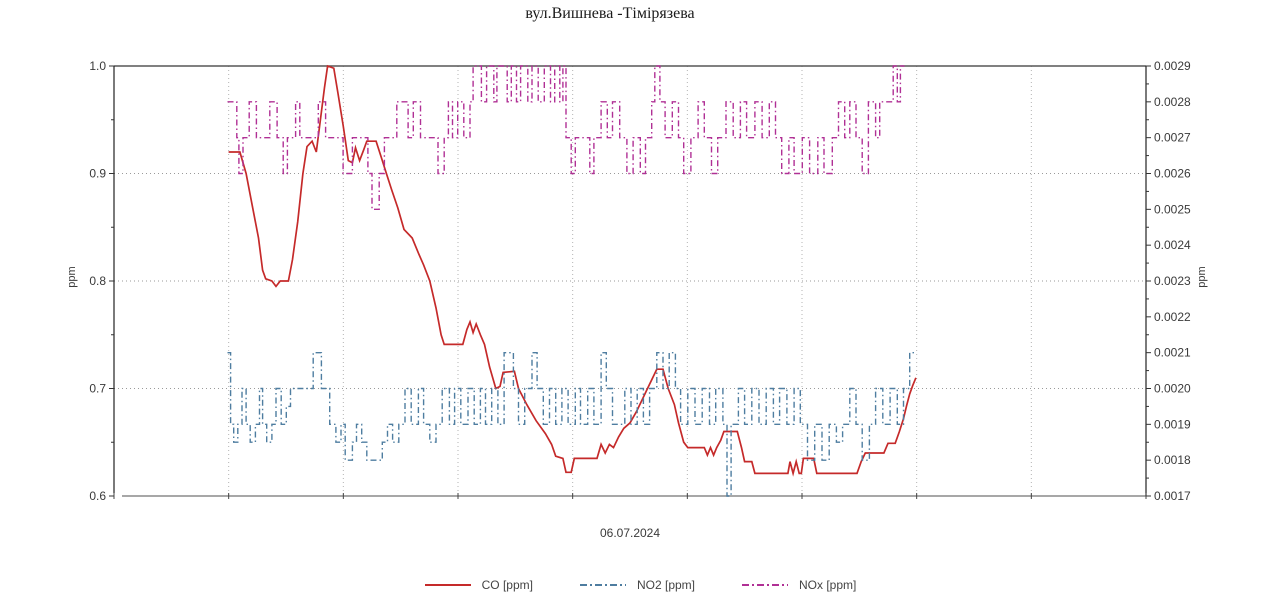 The width and height of the screenshot is (1280, 606). What do you see at coordinates (97, 281) in the screenshot?
I see `left-axis-tick-label: 0.8` at bounding box center [97, 281].